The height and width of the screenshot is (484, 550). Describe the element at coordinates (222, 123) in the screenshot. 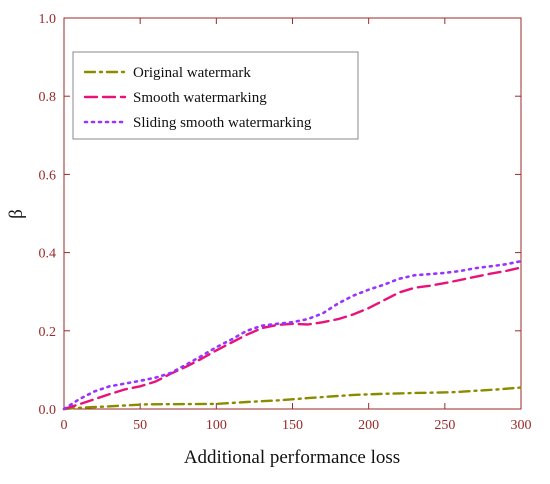

I see `legend-label-3: Sliding smooth watermarking` at that location.